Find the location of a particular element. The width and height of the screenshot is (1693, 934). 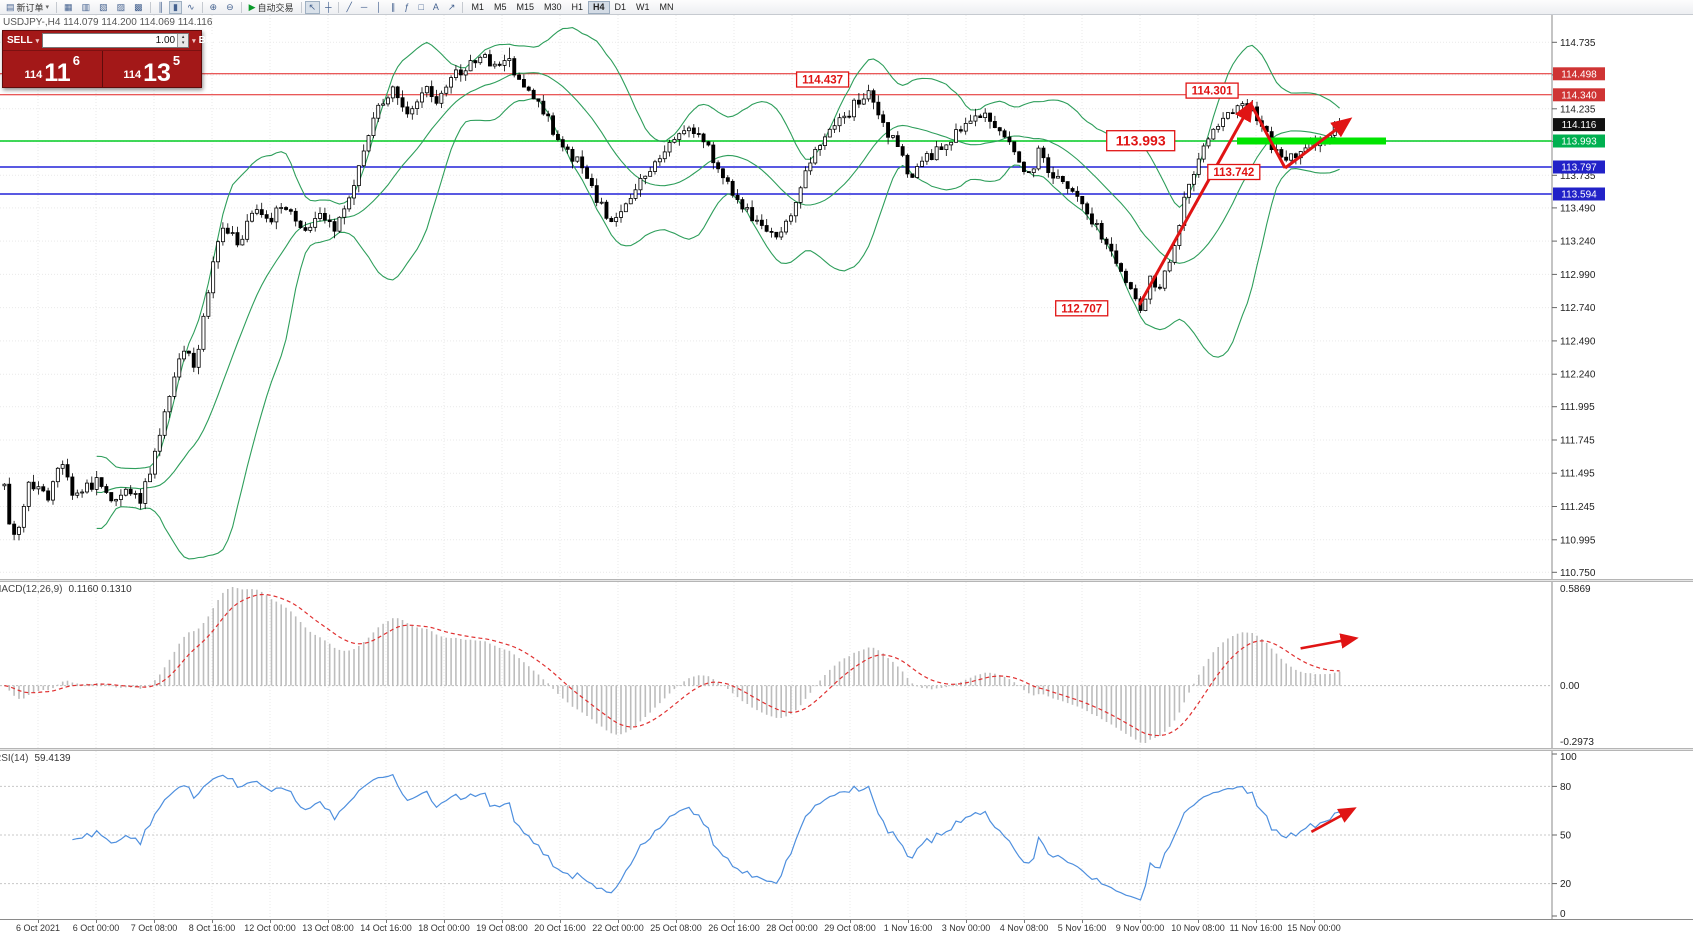

autotrade-button: ▶ 自动交易 is located at coordinates (271, 7).